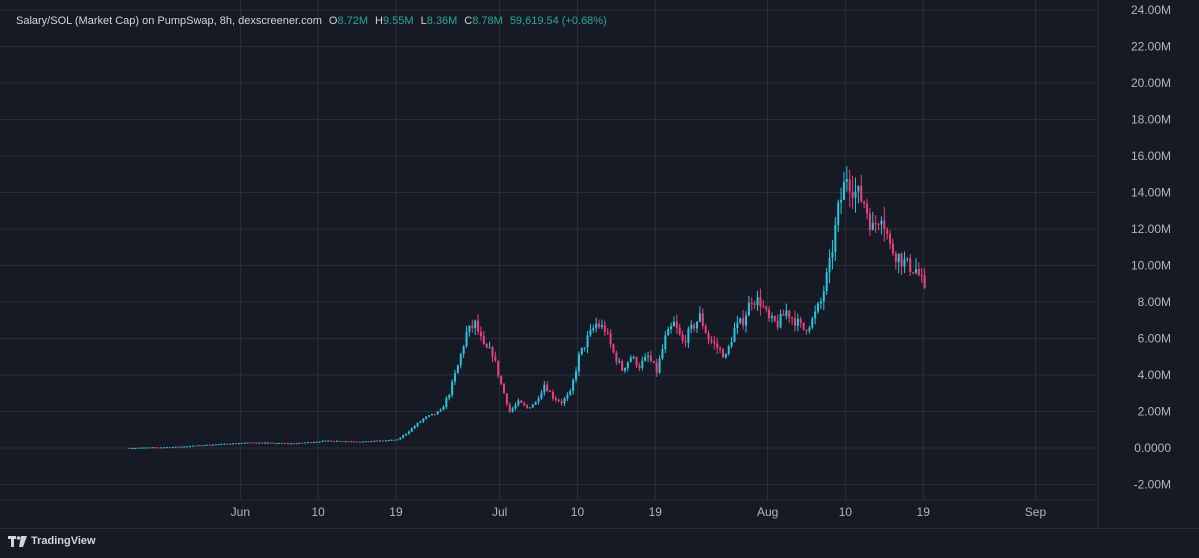  I want to click on tradingview-logo: TradingView, so click(52, 541).